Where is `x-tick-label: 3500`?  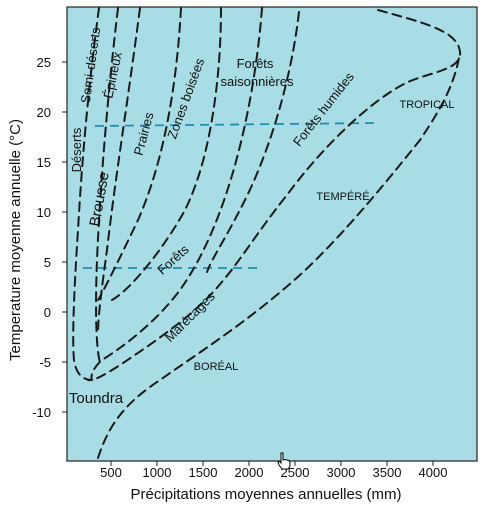
x-tick-label: 3500 is located at coordinates (387, 472).